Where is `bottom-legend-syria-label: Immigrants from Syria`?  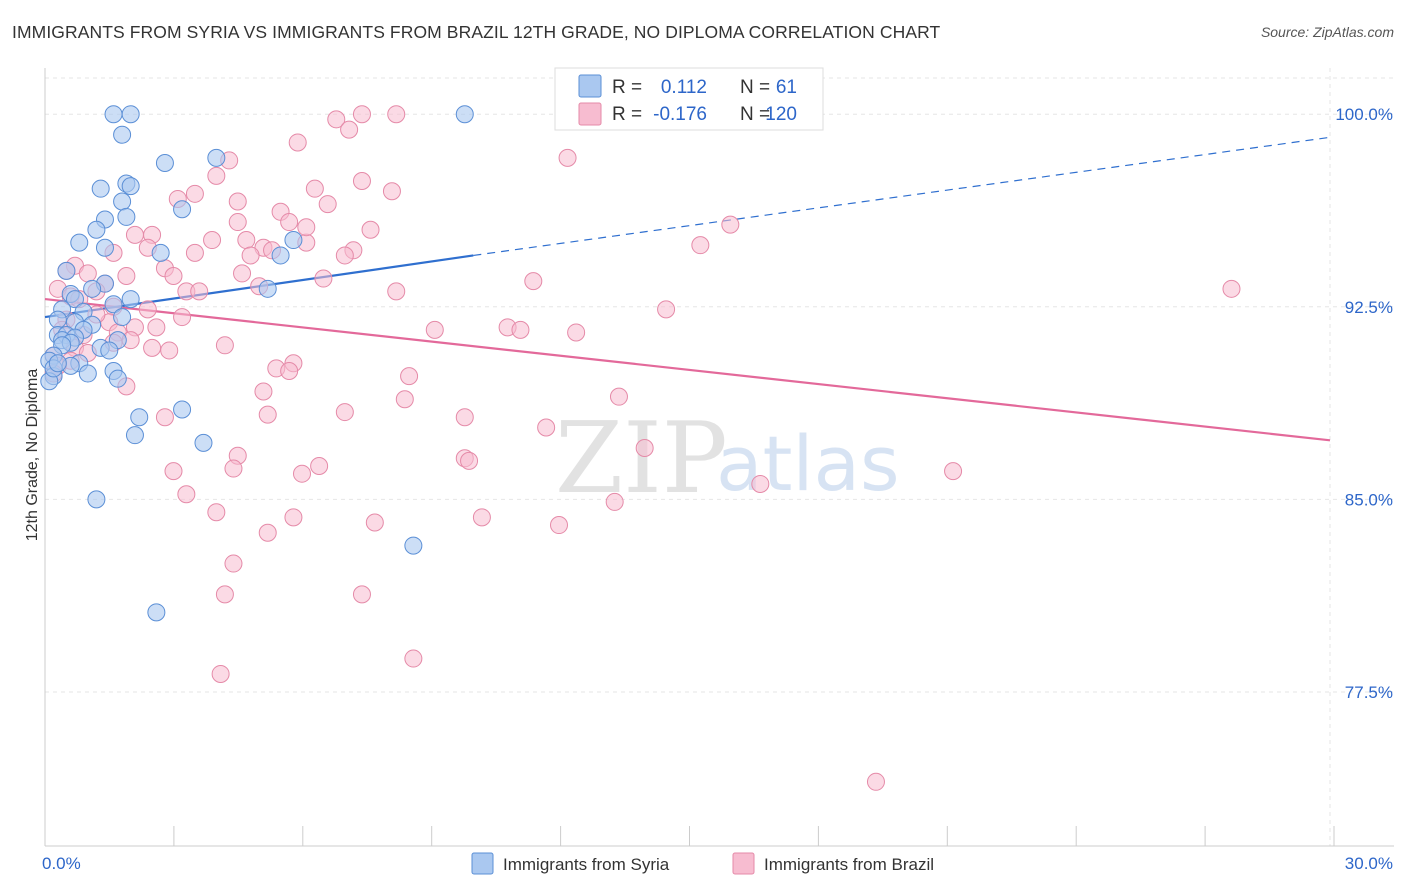 bottom-legend-syria-label: Immigrants from Syria is located at coordinates (586, 864).